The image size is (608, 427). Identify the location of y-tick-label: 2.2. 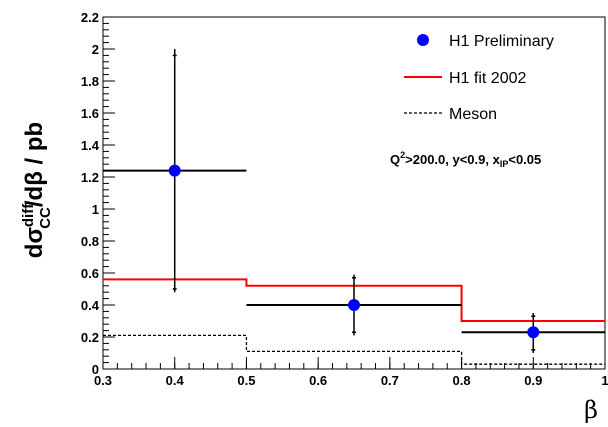
(90, 17).